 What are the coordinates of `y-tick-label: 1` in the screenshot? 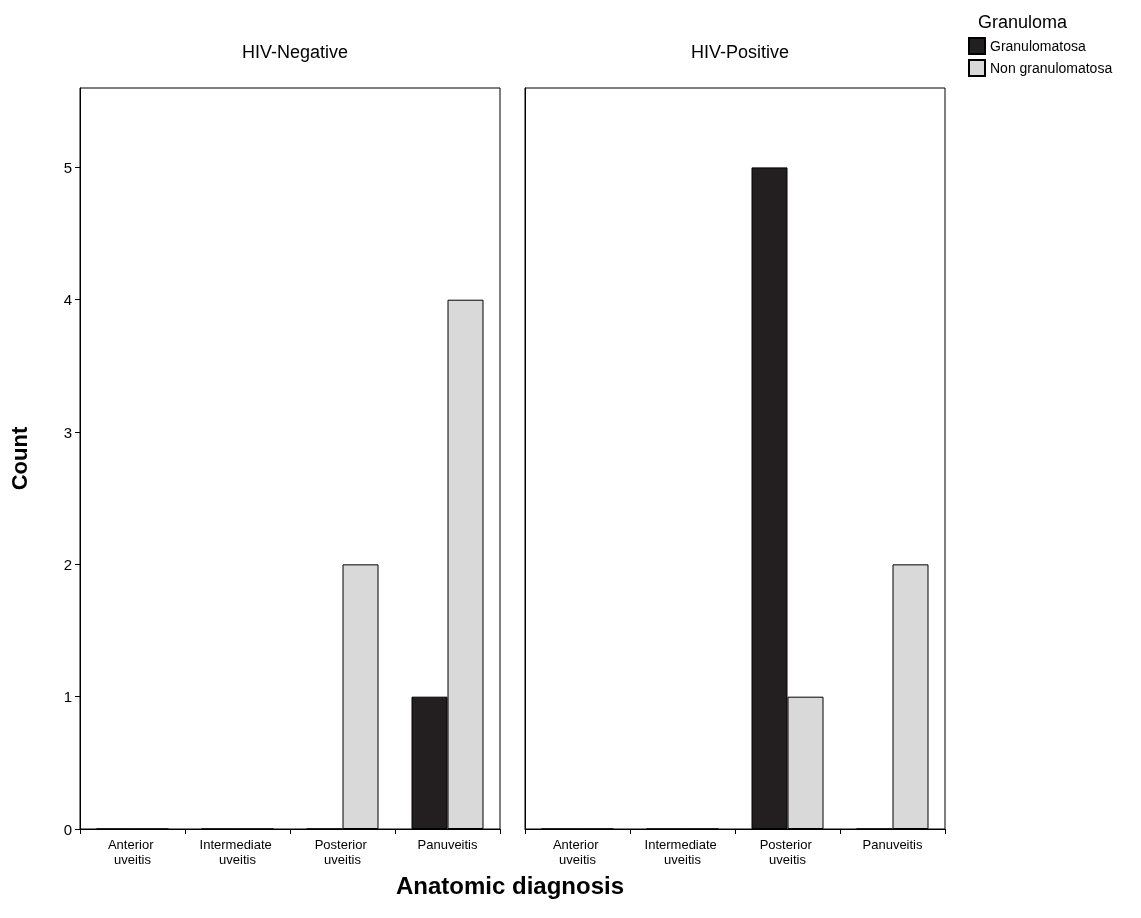 It's located at (67, 697).